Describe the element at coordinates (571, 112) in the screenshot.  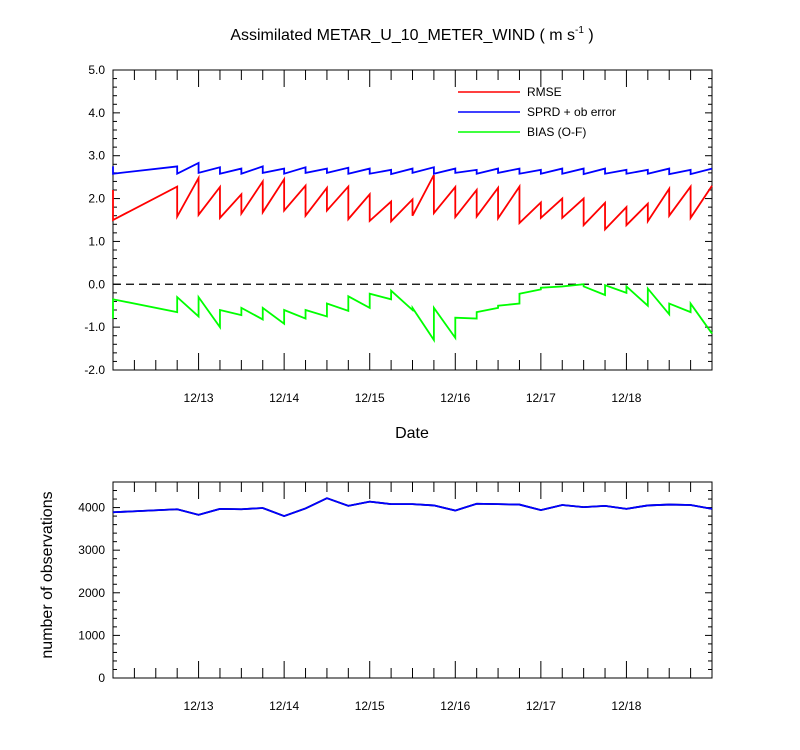
I see `legend-label-sprd: SPRD + ob error` at that location.